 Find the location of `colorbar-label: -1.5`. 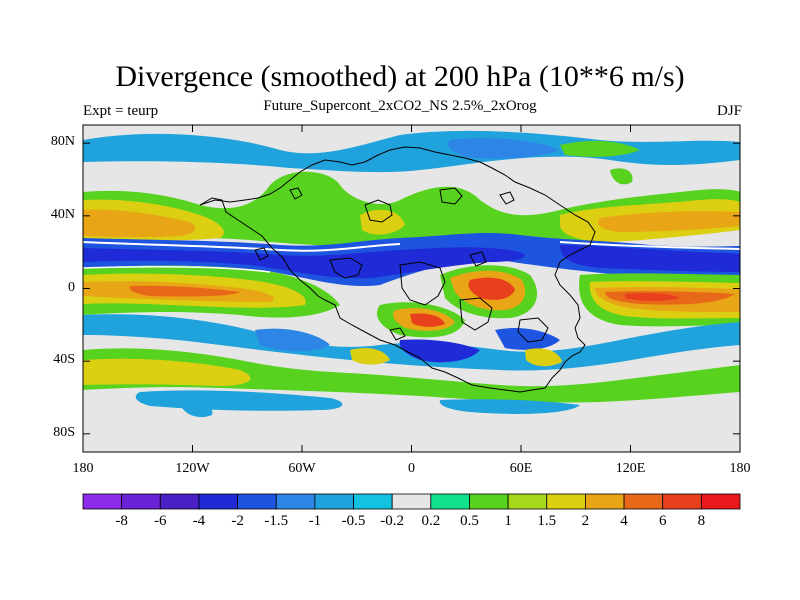

colorbar-label: -1.5 is located at coordinates (276, 521).